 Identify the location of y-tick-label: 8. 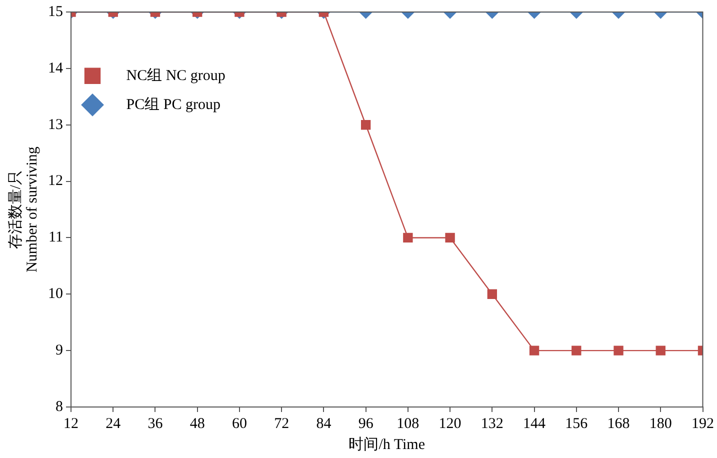
(59, 406).